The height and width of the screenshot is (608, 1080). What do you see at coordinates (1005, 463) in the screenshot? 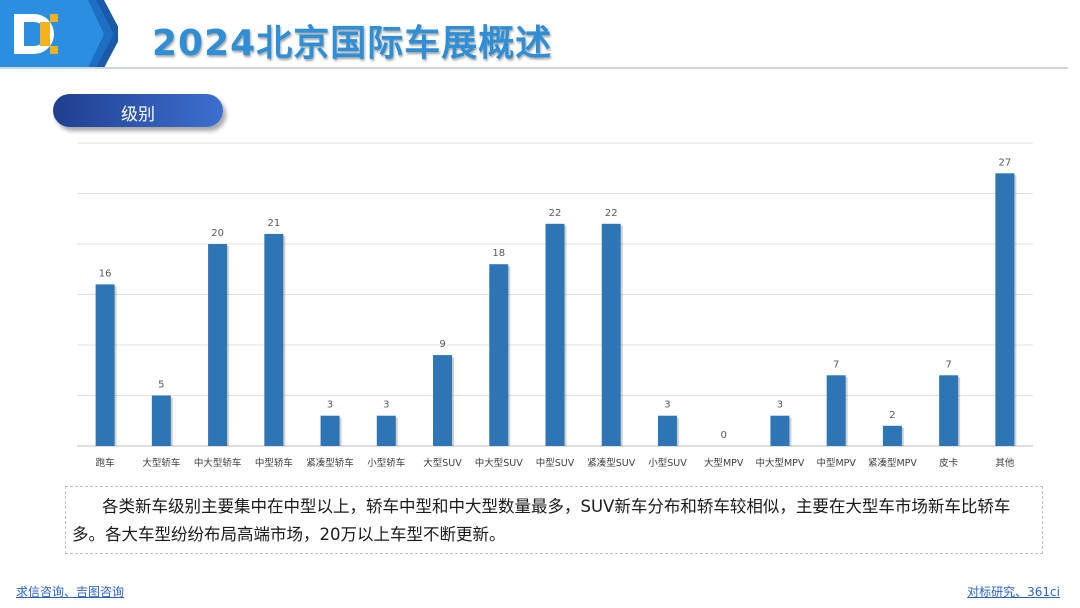
I see `x-tick-label: 其他` at bounding box center [1005, 463].